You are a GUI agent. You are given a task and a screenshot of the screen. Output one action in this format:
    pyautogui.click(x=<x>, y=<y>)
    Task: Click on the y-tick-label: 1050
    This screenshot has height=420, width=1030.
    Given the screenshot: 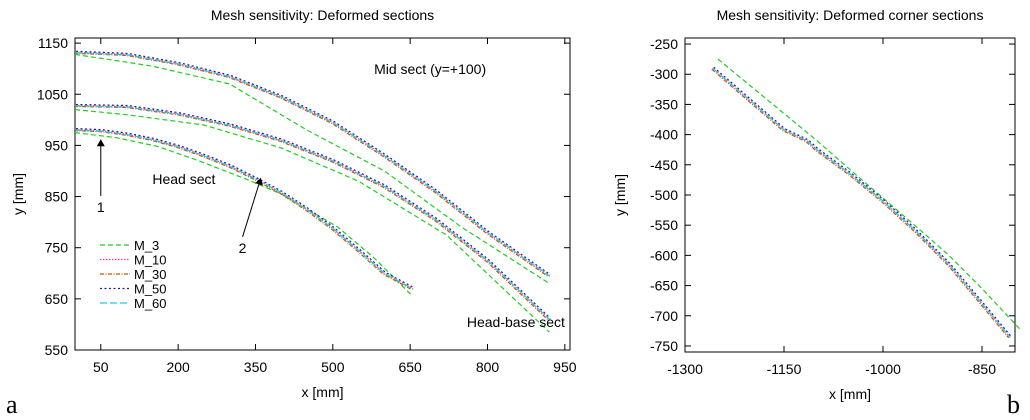 What is the action you would take?
    pyautogui.click(x=52, y=94)
    